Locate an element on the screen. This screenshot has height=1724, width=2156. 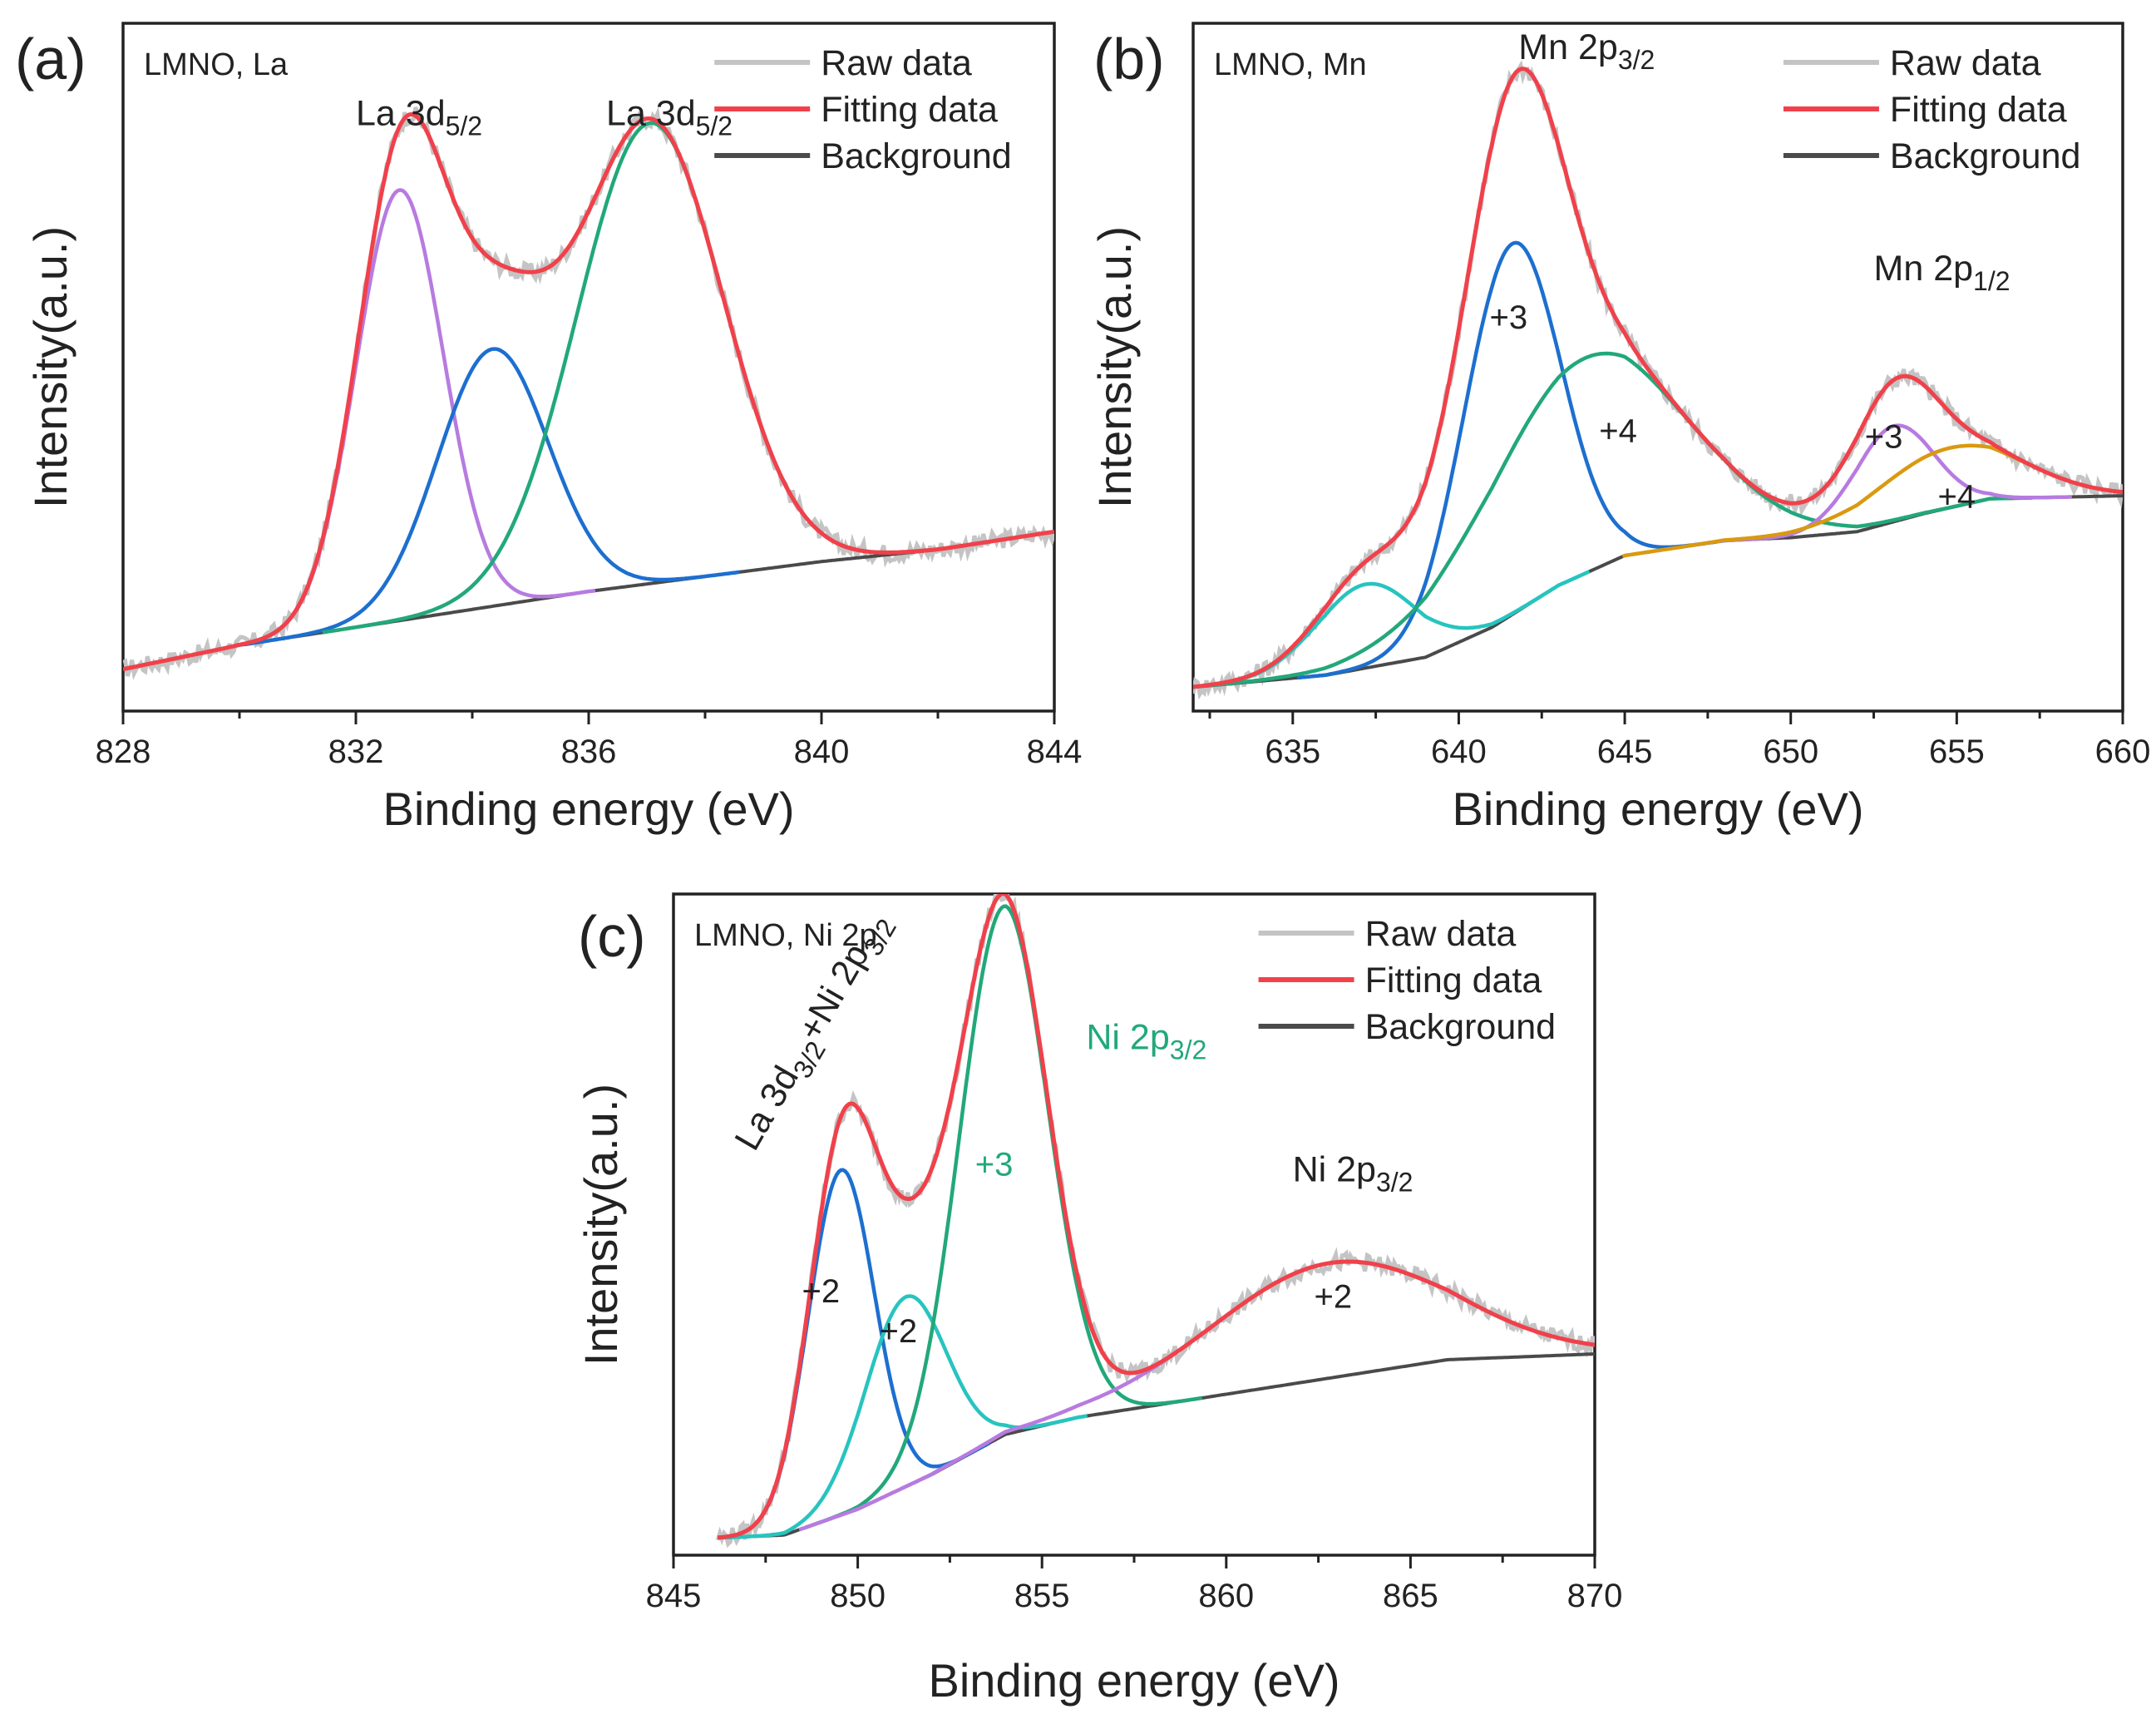
x-tick-label: 655 is located at coordinates (1957, 752).